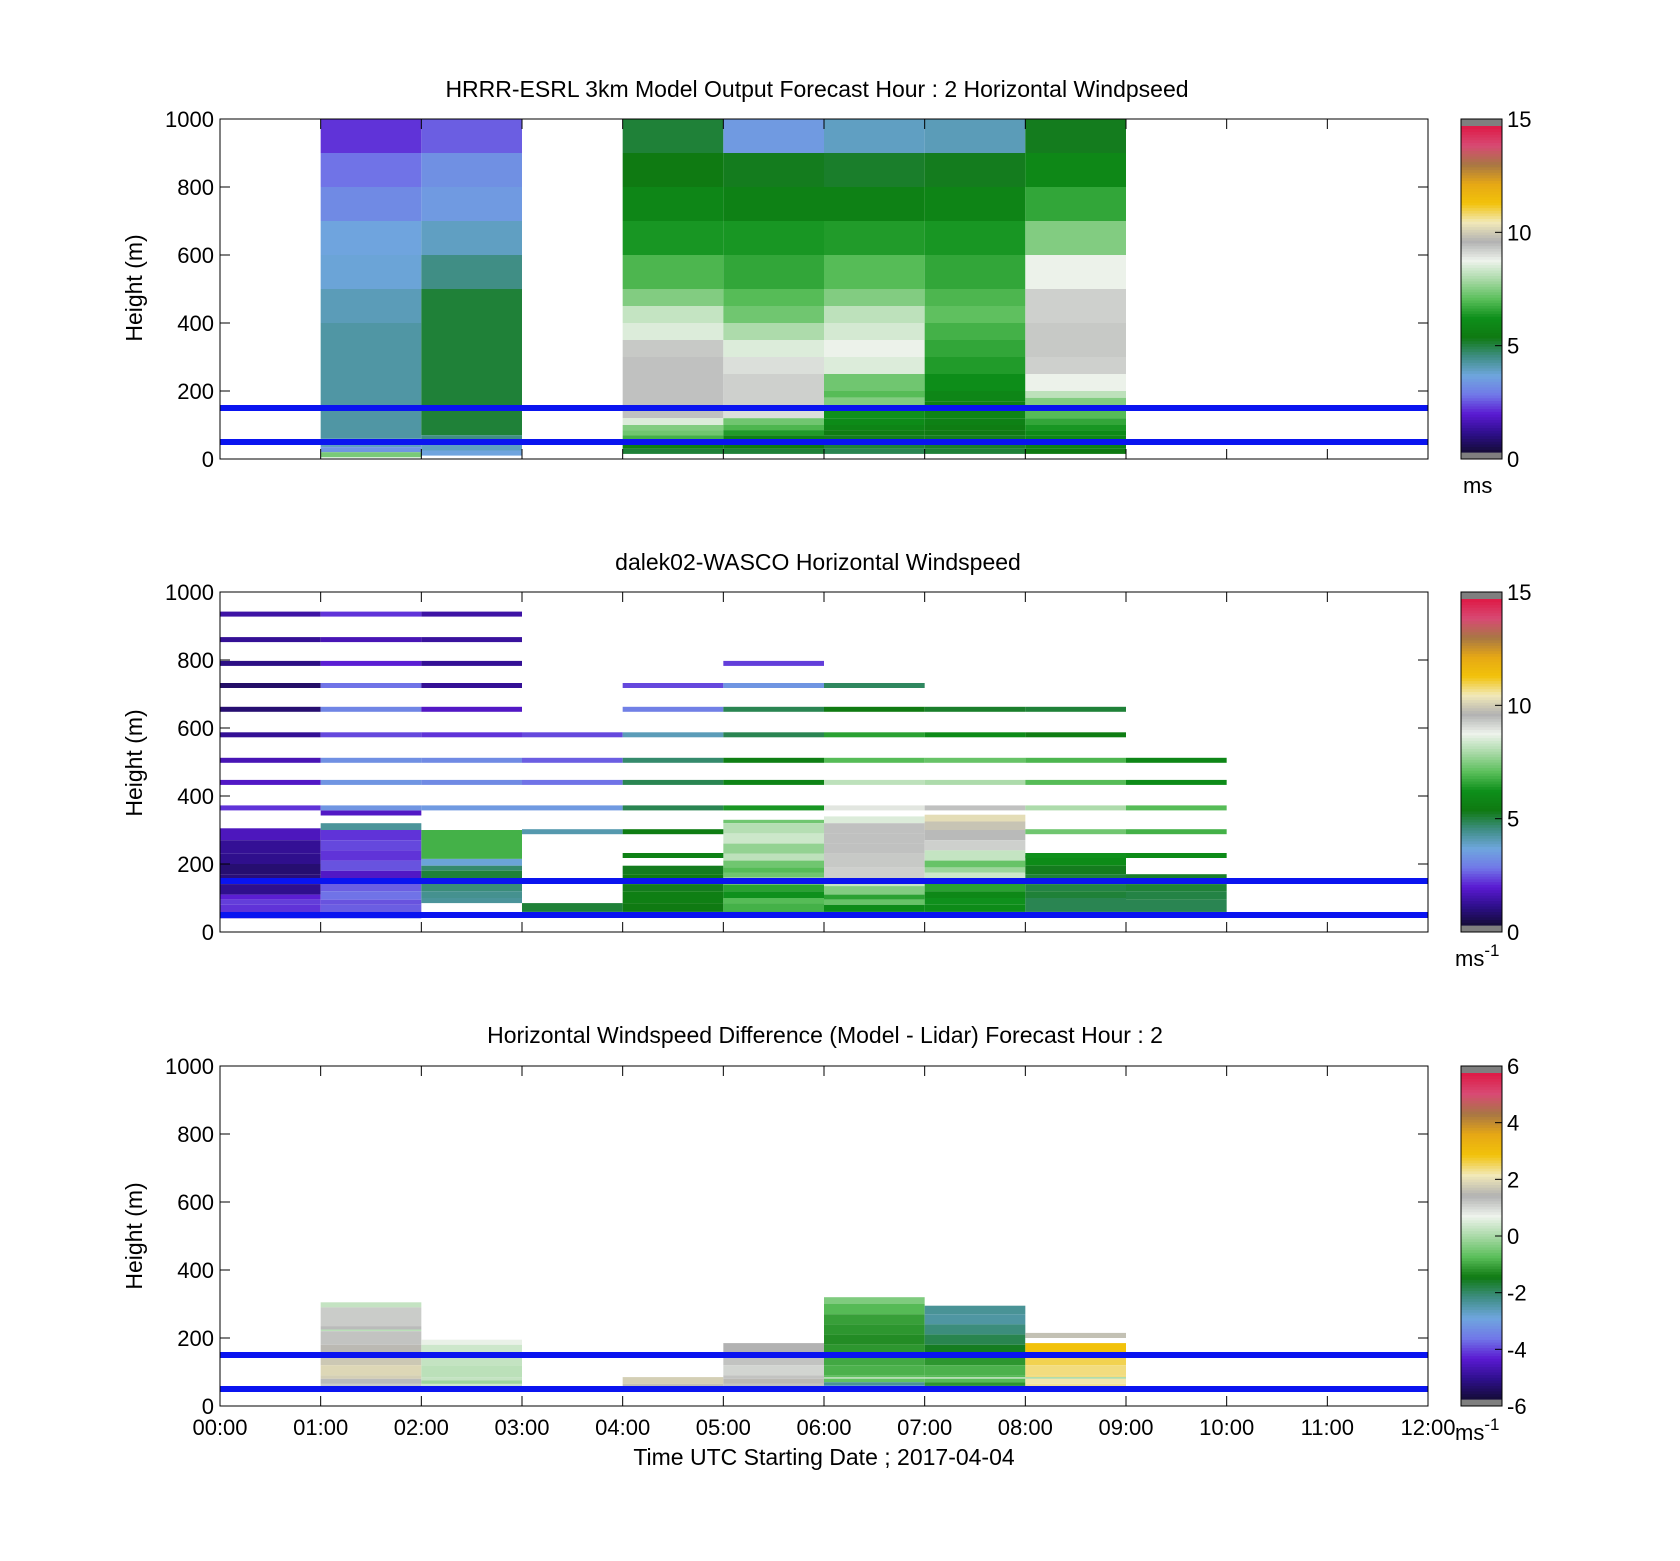 The height and width of the screenshot is (1561, 1680). What do you see at coordinates (195, 1338) in the screenshot?
I see `y-tick-label: 200` at bounding box center [195, 1338].